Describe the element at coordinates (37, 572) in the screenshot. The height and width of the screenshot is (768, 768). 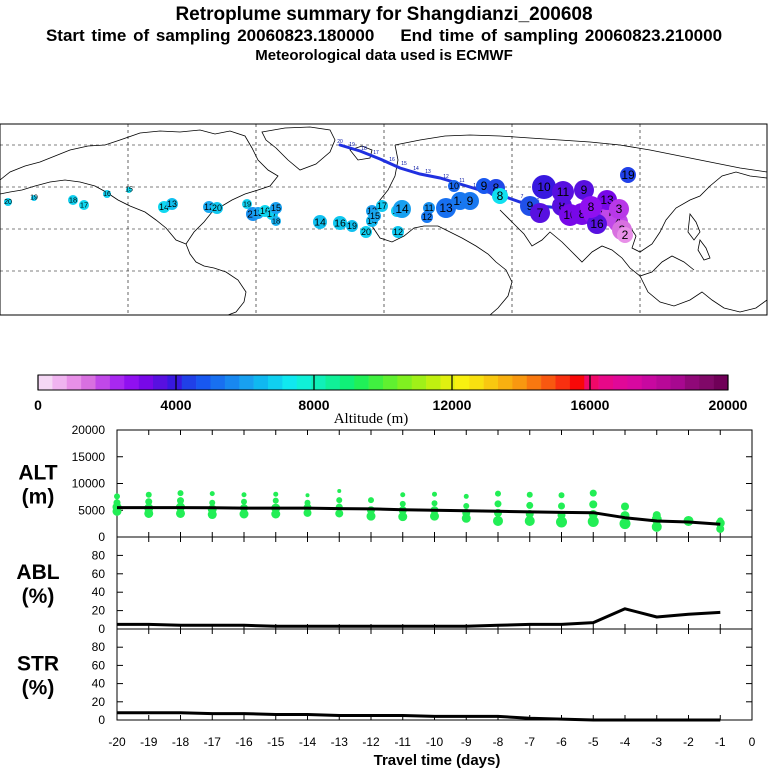
I see `panel-label-top: ABL` at that location.